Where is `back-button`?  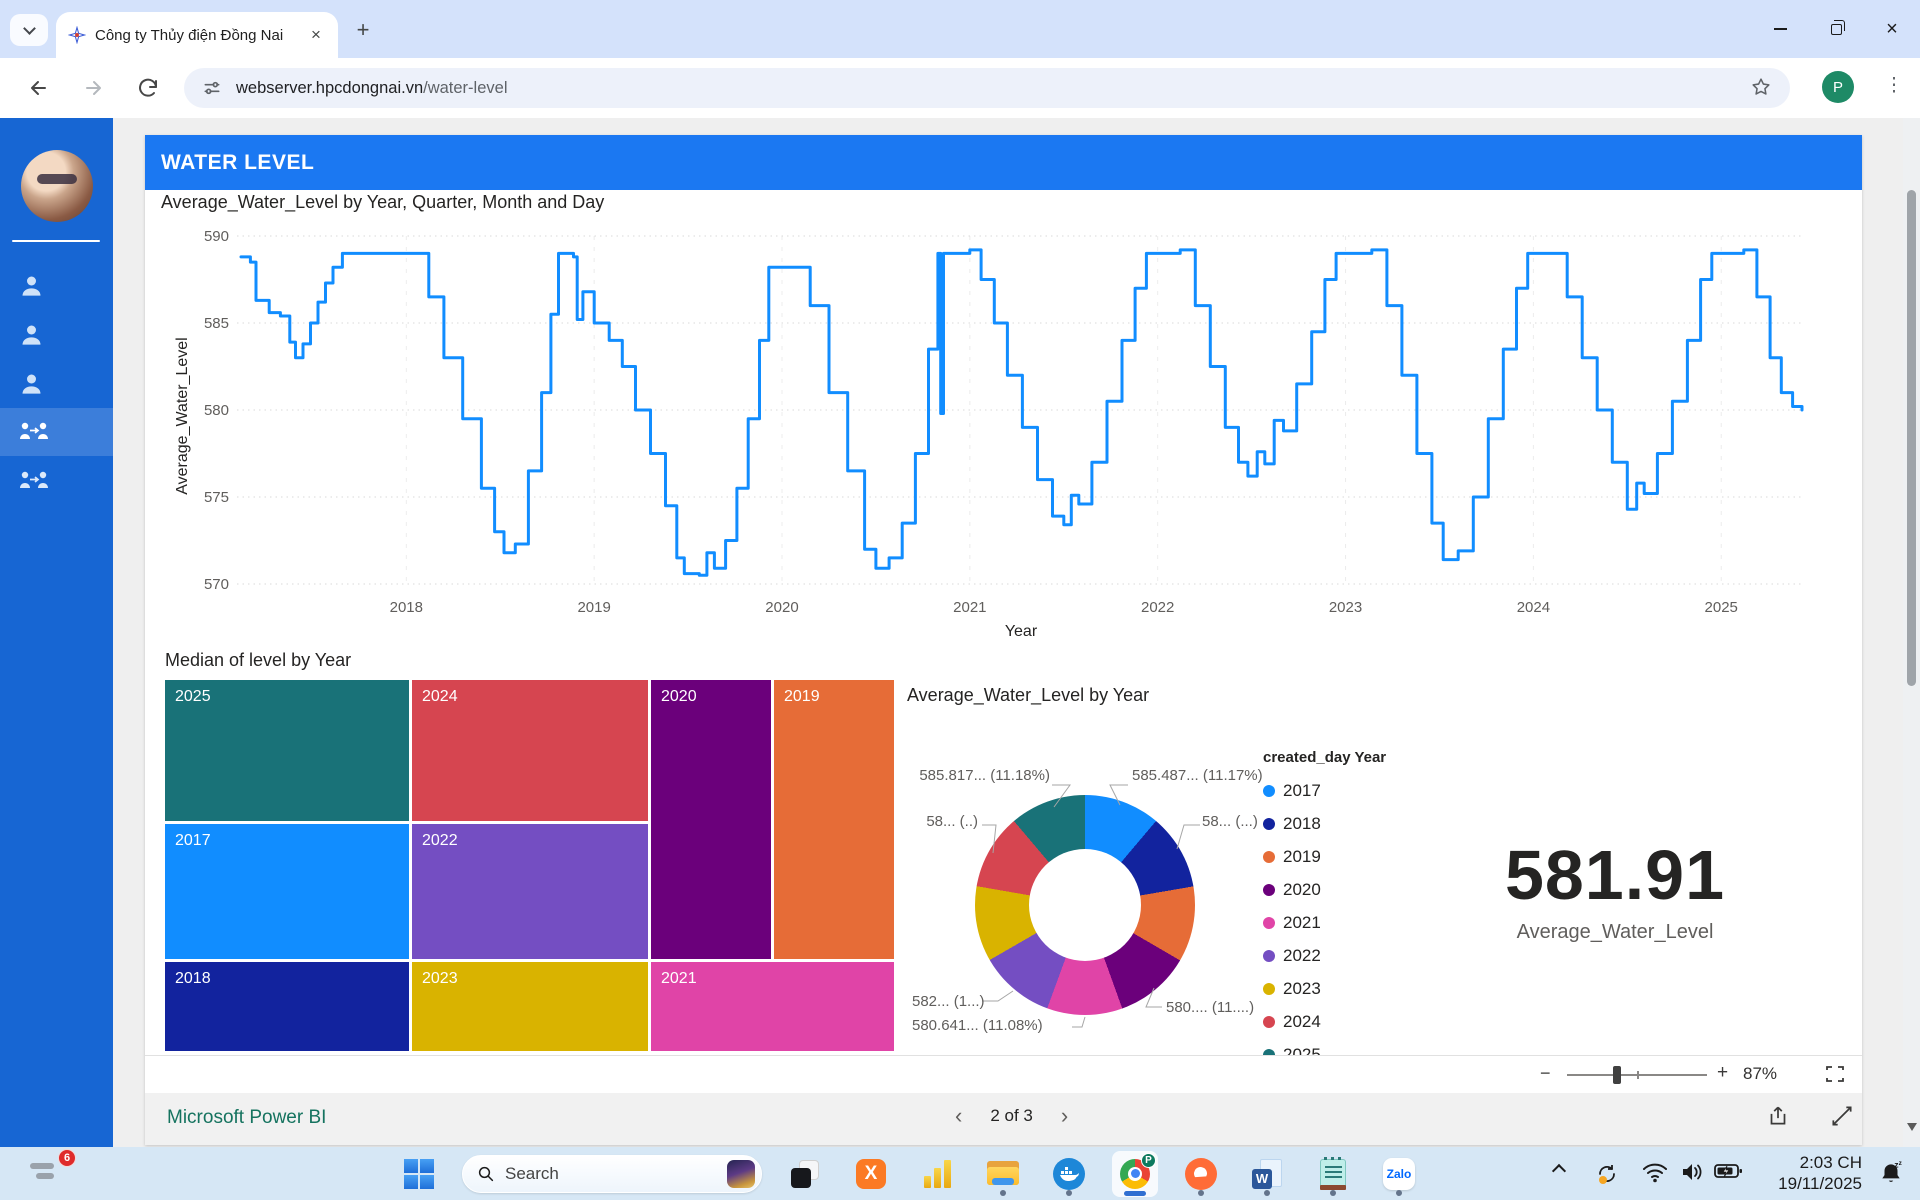
back-button is located at coordinates (38, 88).